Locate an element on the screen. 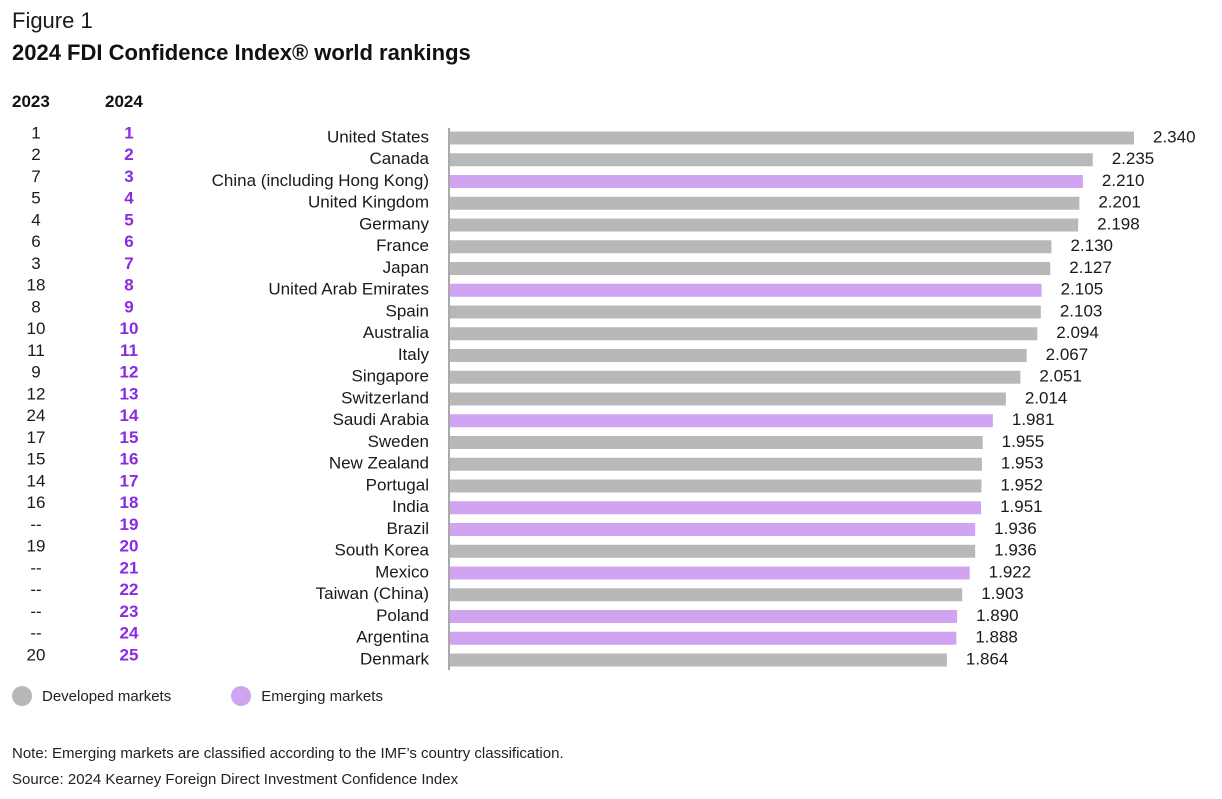  data-label: 2.235 is located at coordinates (1133, 158).